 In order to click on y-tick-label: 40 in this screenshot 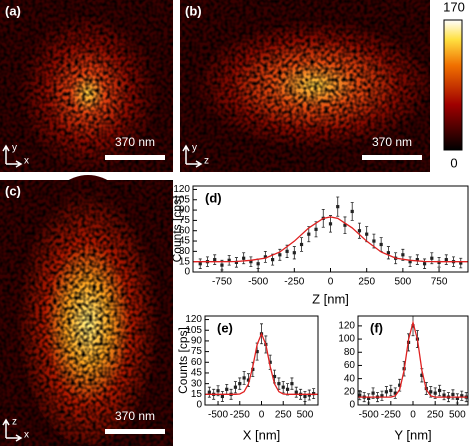, I will do `click(350, 378)`.